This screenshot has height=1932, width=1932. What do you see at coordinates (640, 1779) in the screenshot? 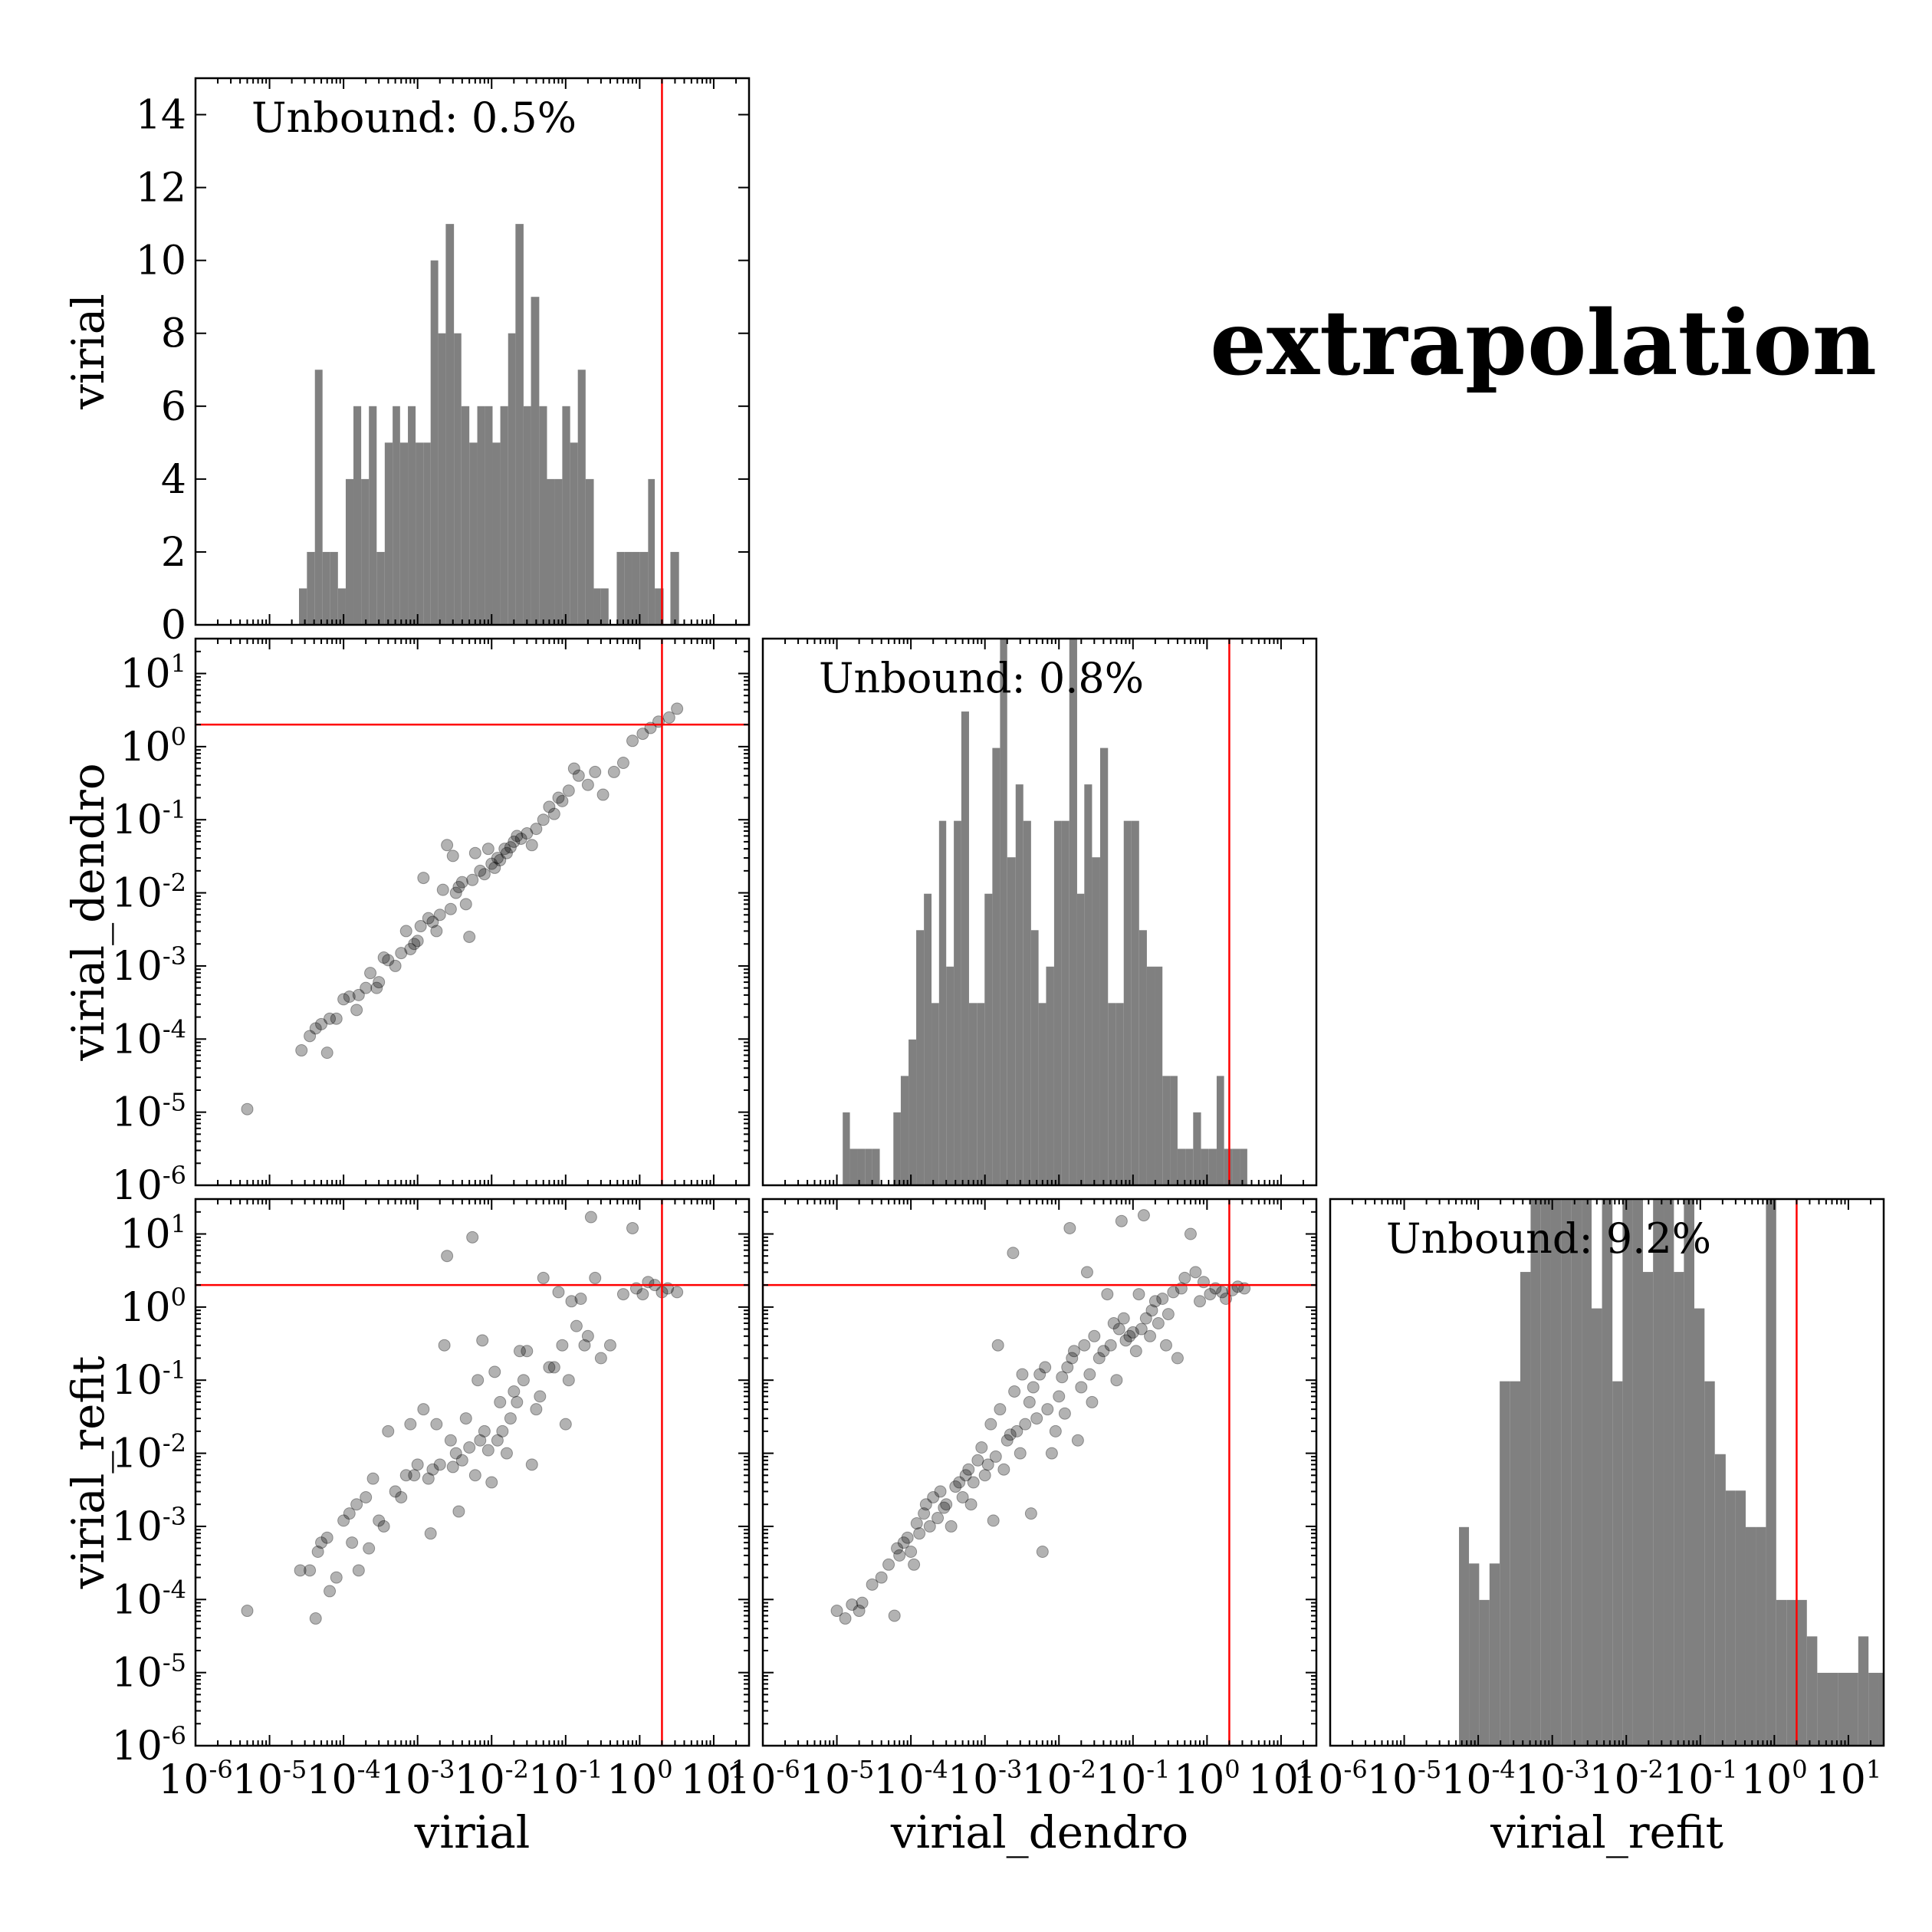
I see `x-tick-label: 100` at bounding box center [640, 1779].